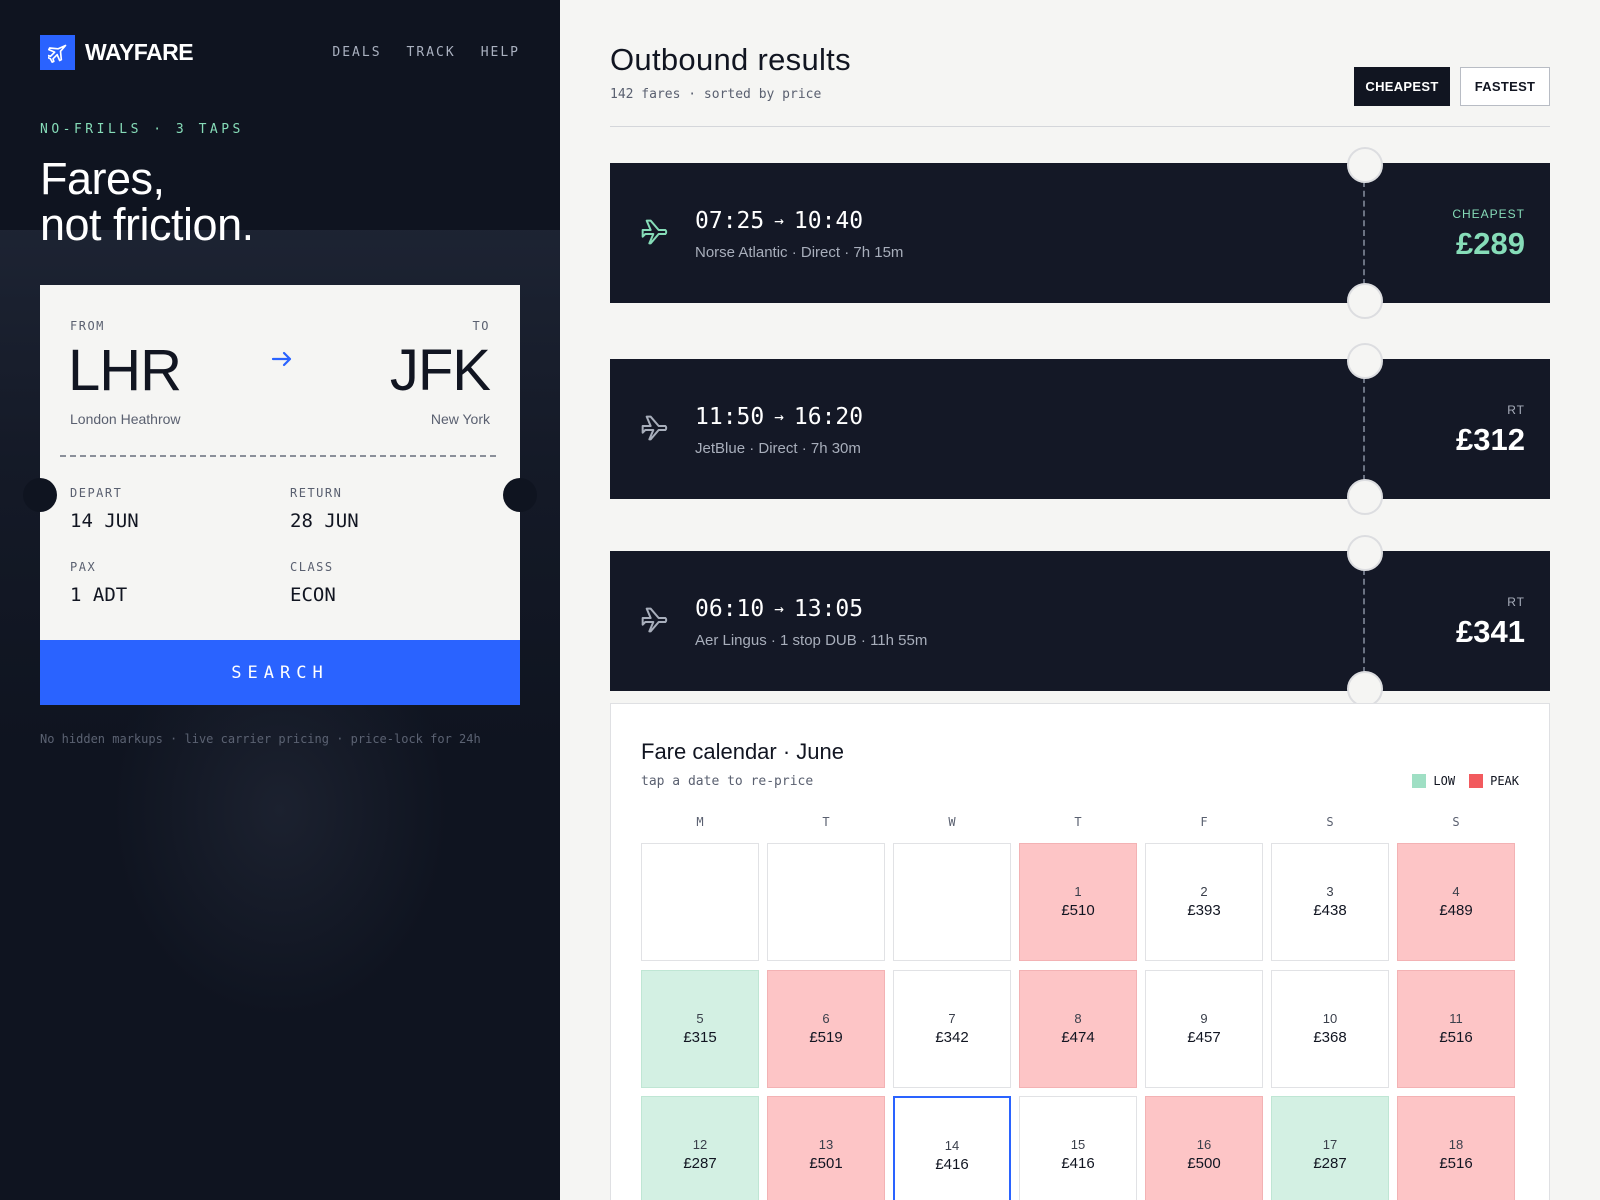 Image resolution: width=1600 pixels, height=1200 pixels. What do you see at coordinates (481, 326) in the screenshot?
I see `to-label: TO` at bounding box center [481, 326].